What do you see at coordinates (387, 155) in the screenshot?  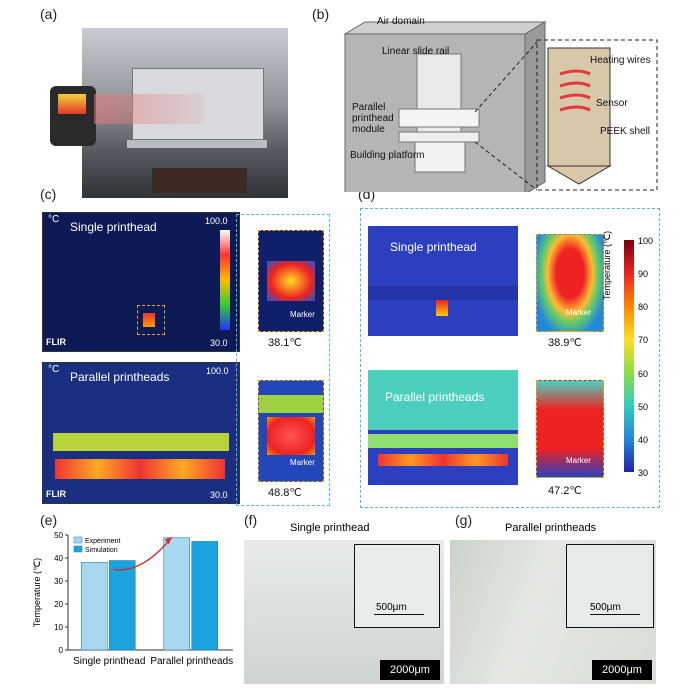 I see `building-platform-label: Building platform` at bounding box center [387, 155].